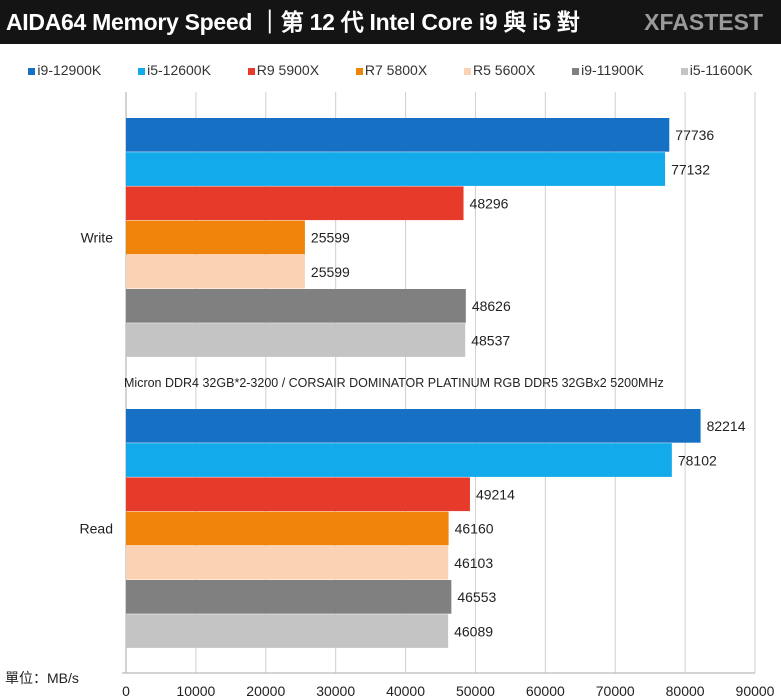  What do you see at coordinates (495, 495) in the screenshot?
I see `data-label: 49214` at bounding box center [495, 495].